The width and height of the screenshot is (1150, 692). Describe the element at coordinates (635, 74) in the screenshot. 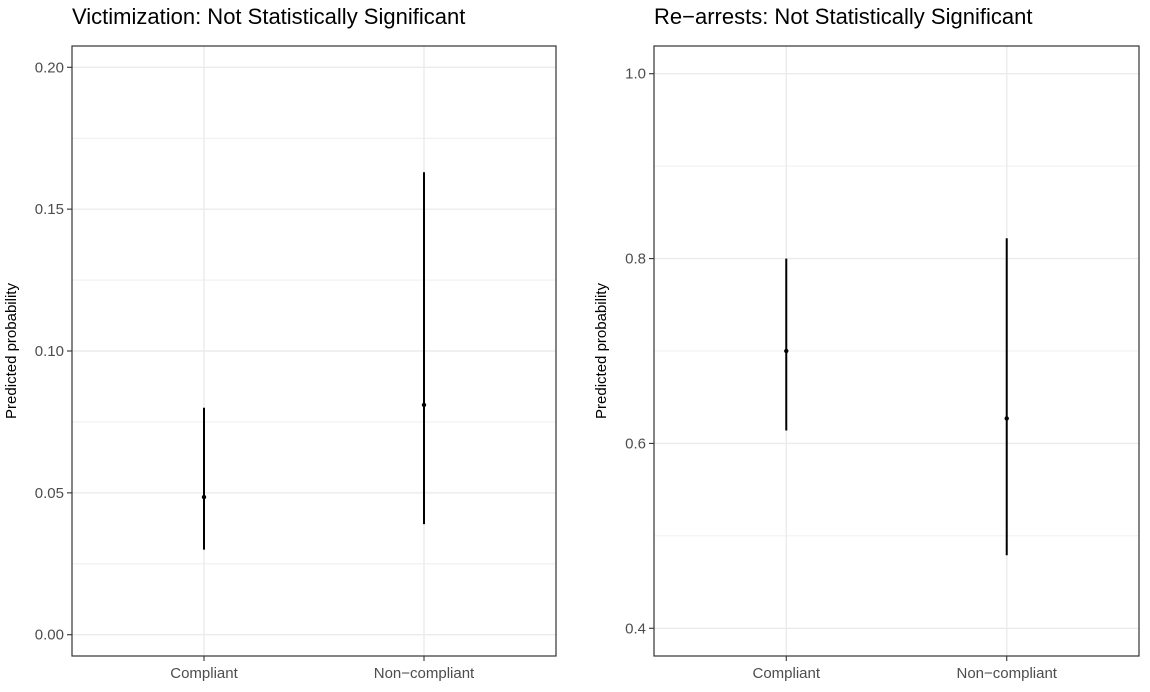

I see `y-tick-label: 1.0` at that location.